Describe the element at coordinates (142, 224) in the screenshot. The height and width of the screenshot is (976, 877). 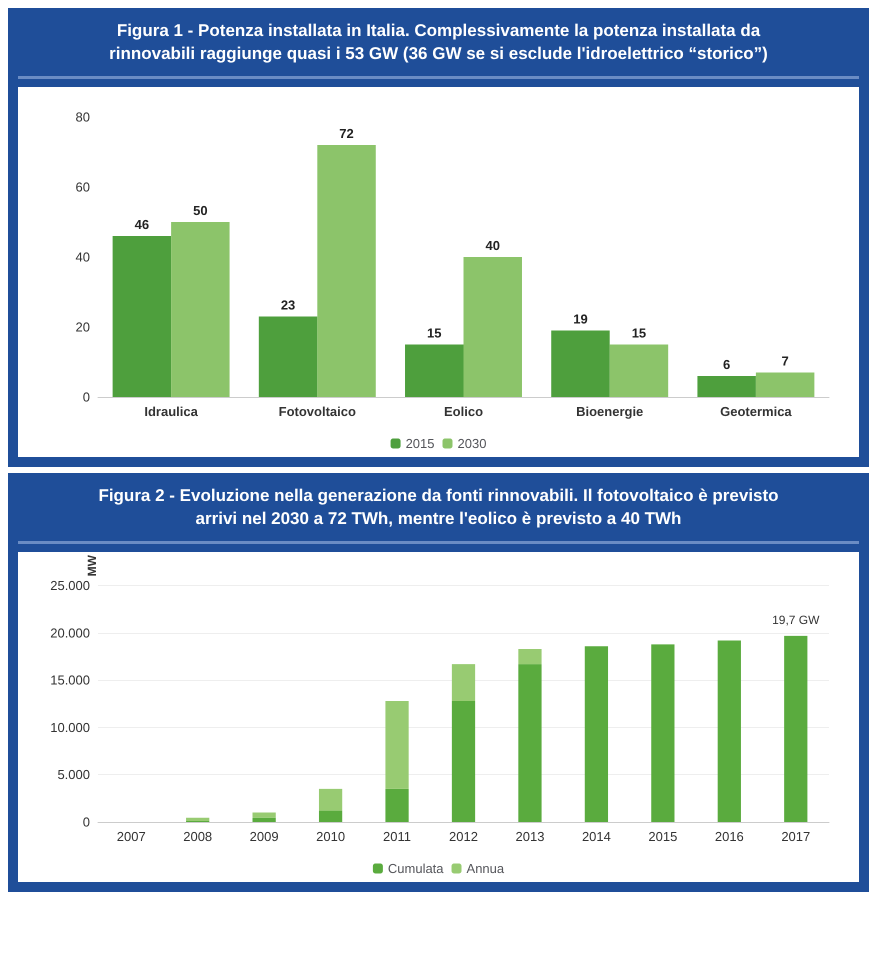
I see `data-label: 46` at that location.